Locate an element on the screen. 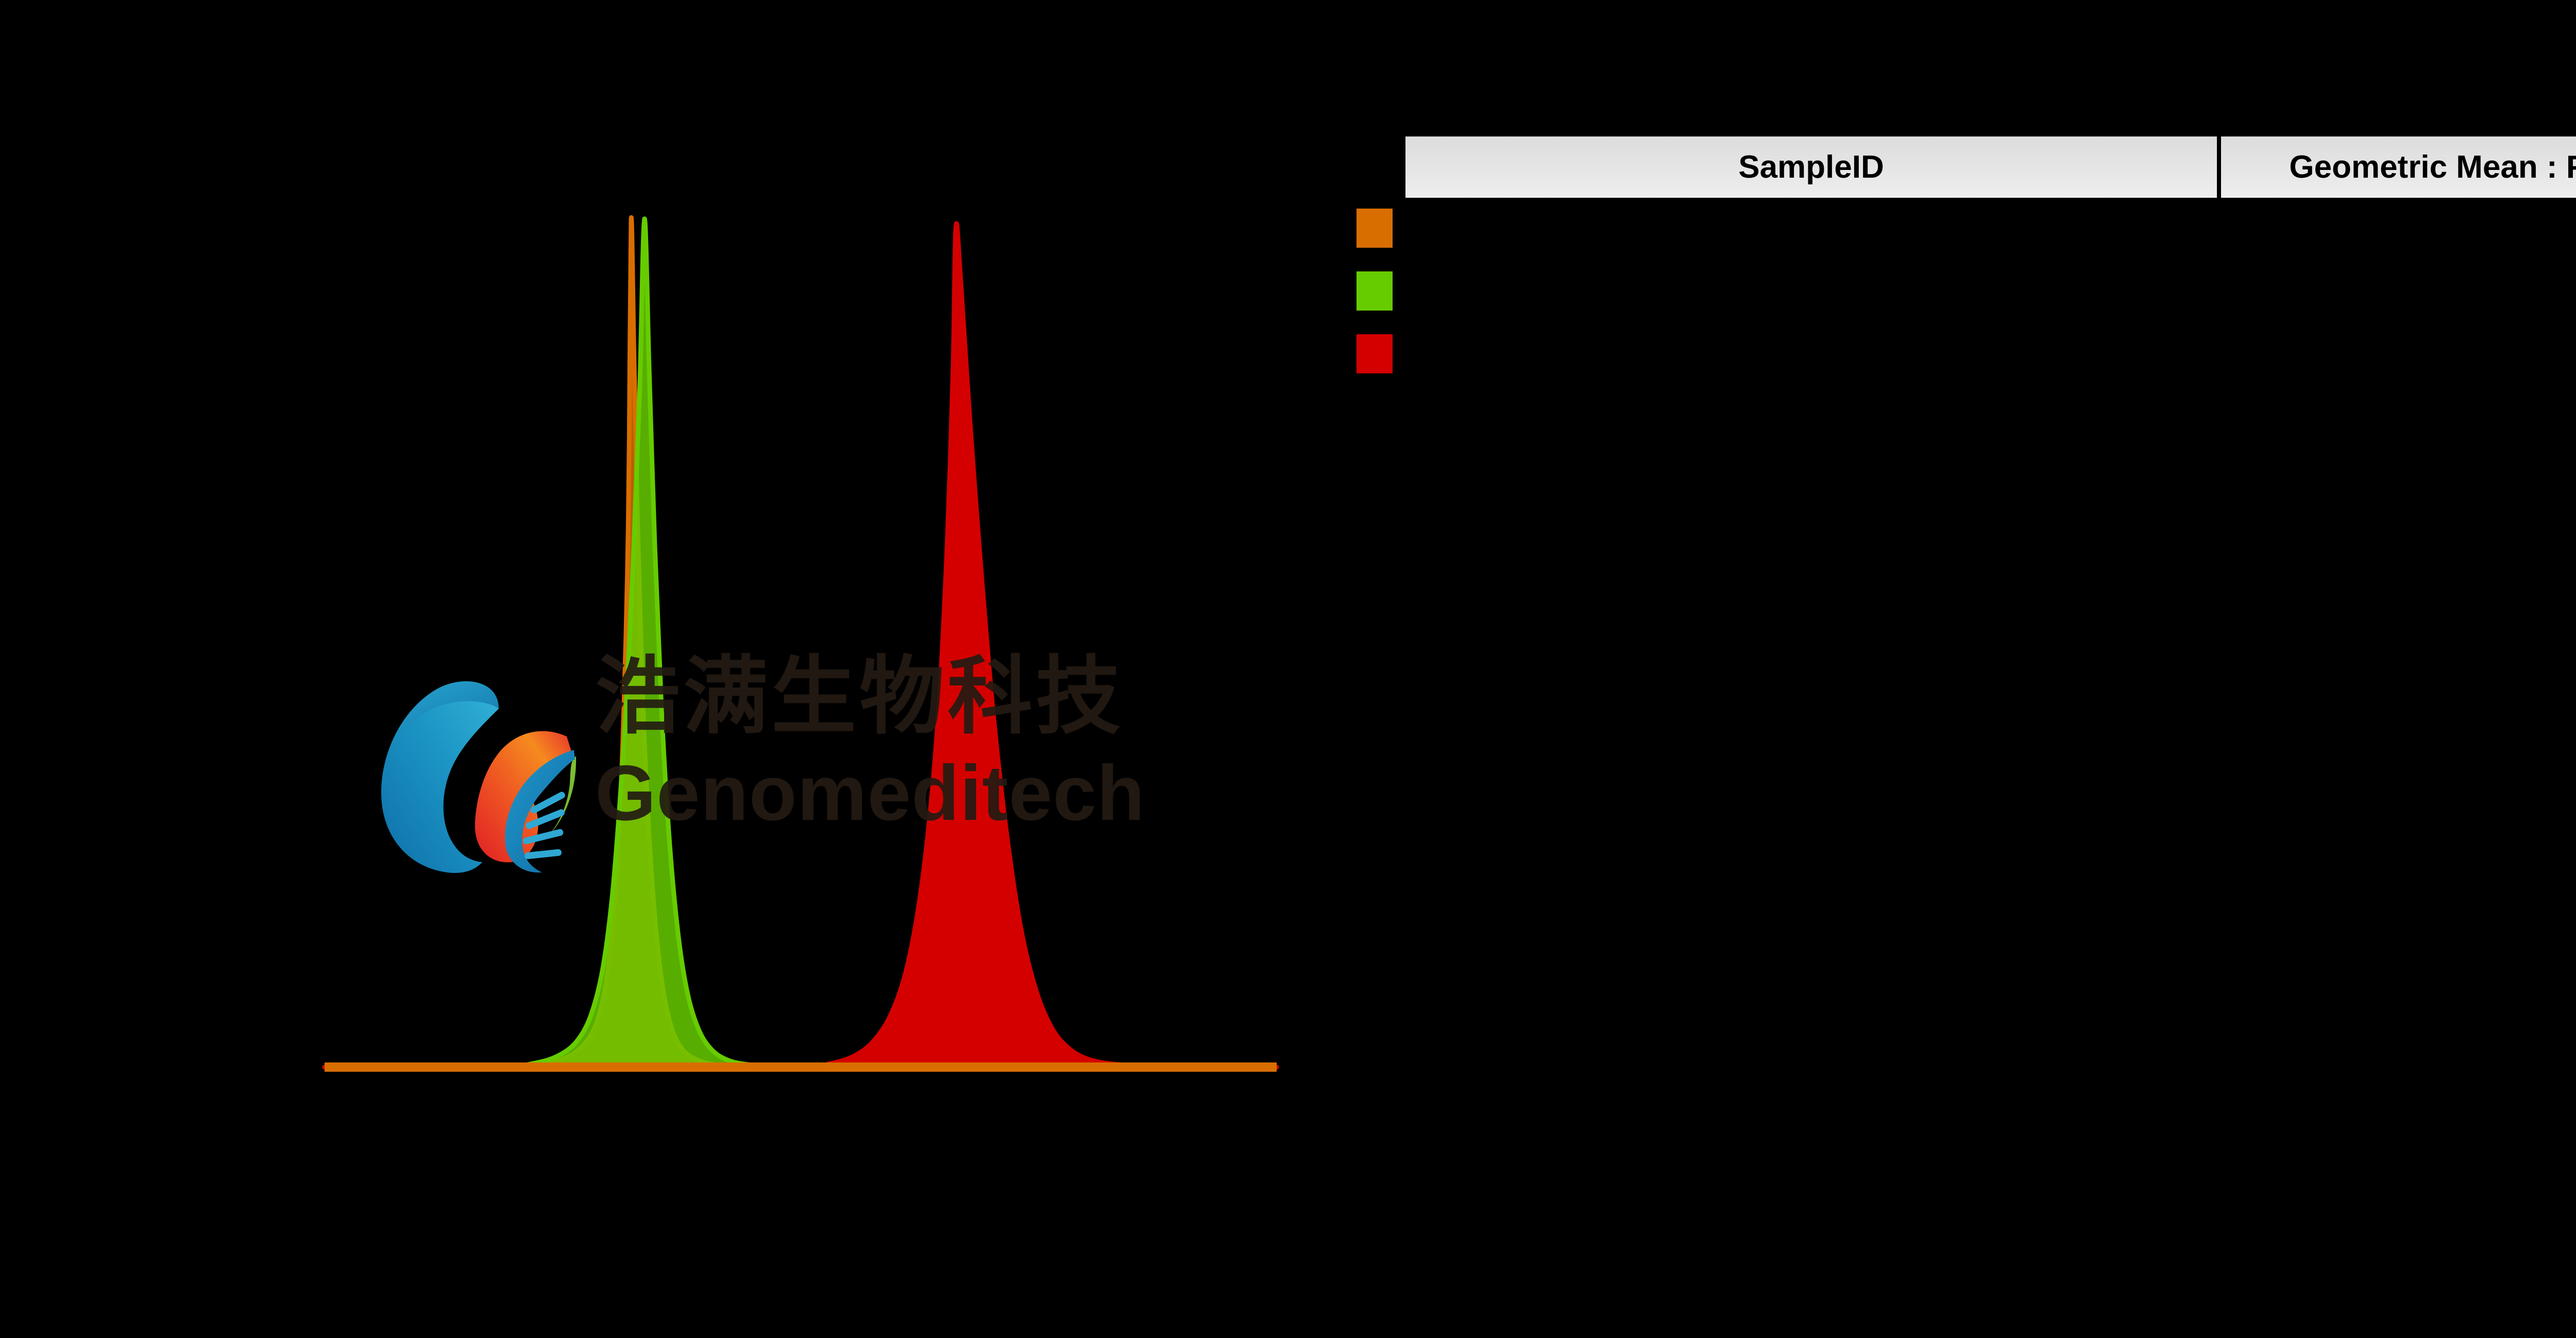 The height and width of the screenshot is (1338, 2576). axis-baseline is located at coordinates (801, 1067).